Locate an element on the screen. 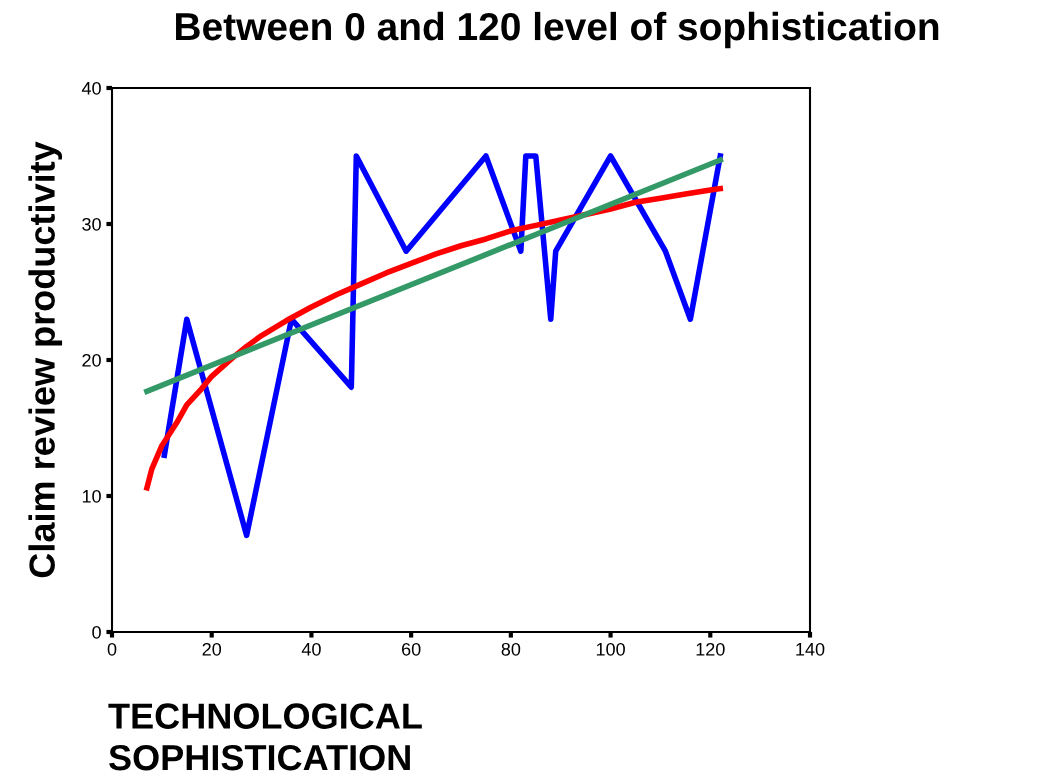 The height and width of the screenshot is (784, 1058). x-tick-label: 100 is located at coordinates (610, 649).